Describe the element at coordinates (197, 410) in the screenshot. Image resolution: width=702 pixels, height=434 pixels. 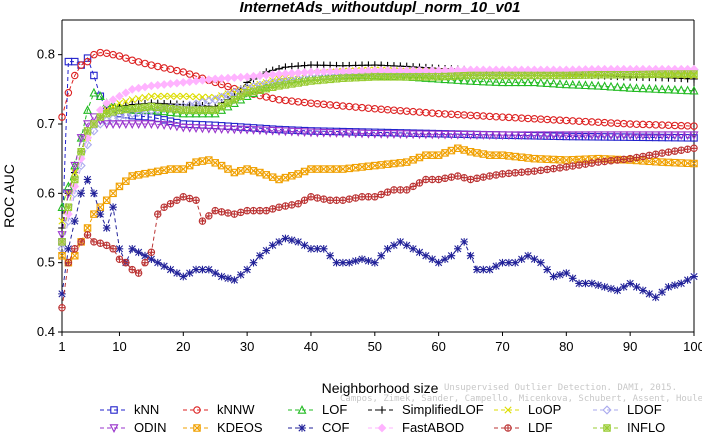
I see `legend-marker` at that location.